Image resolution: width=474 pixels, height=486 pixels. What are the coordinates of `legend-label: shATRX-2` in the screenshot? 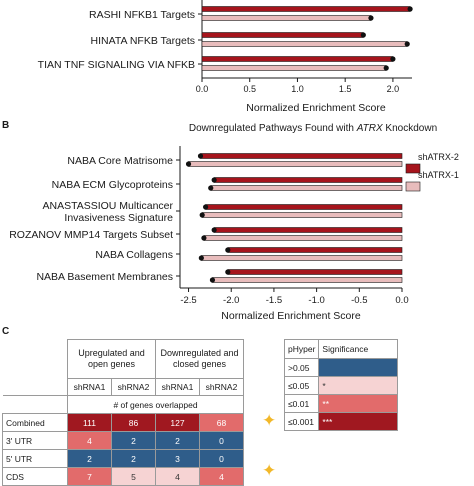 It's located at (438, 157).